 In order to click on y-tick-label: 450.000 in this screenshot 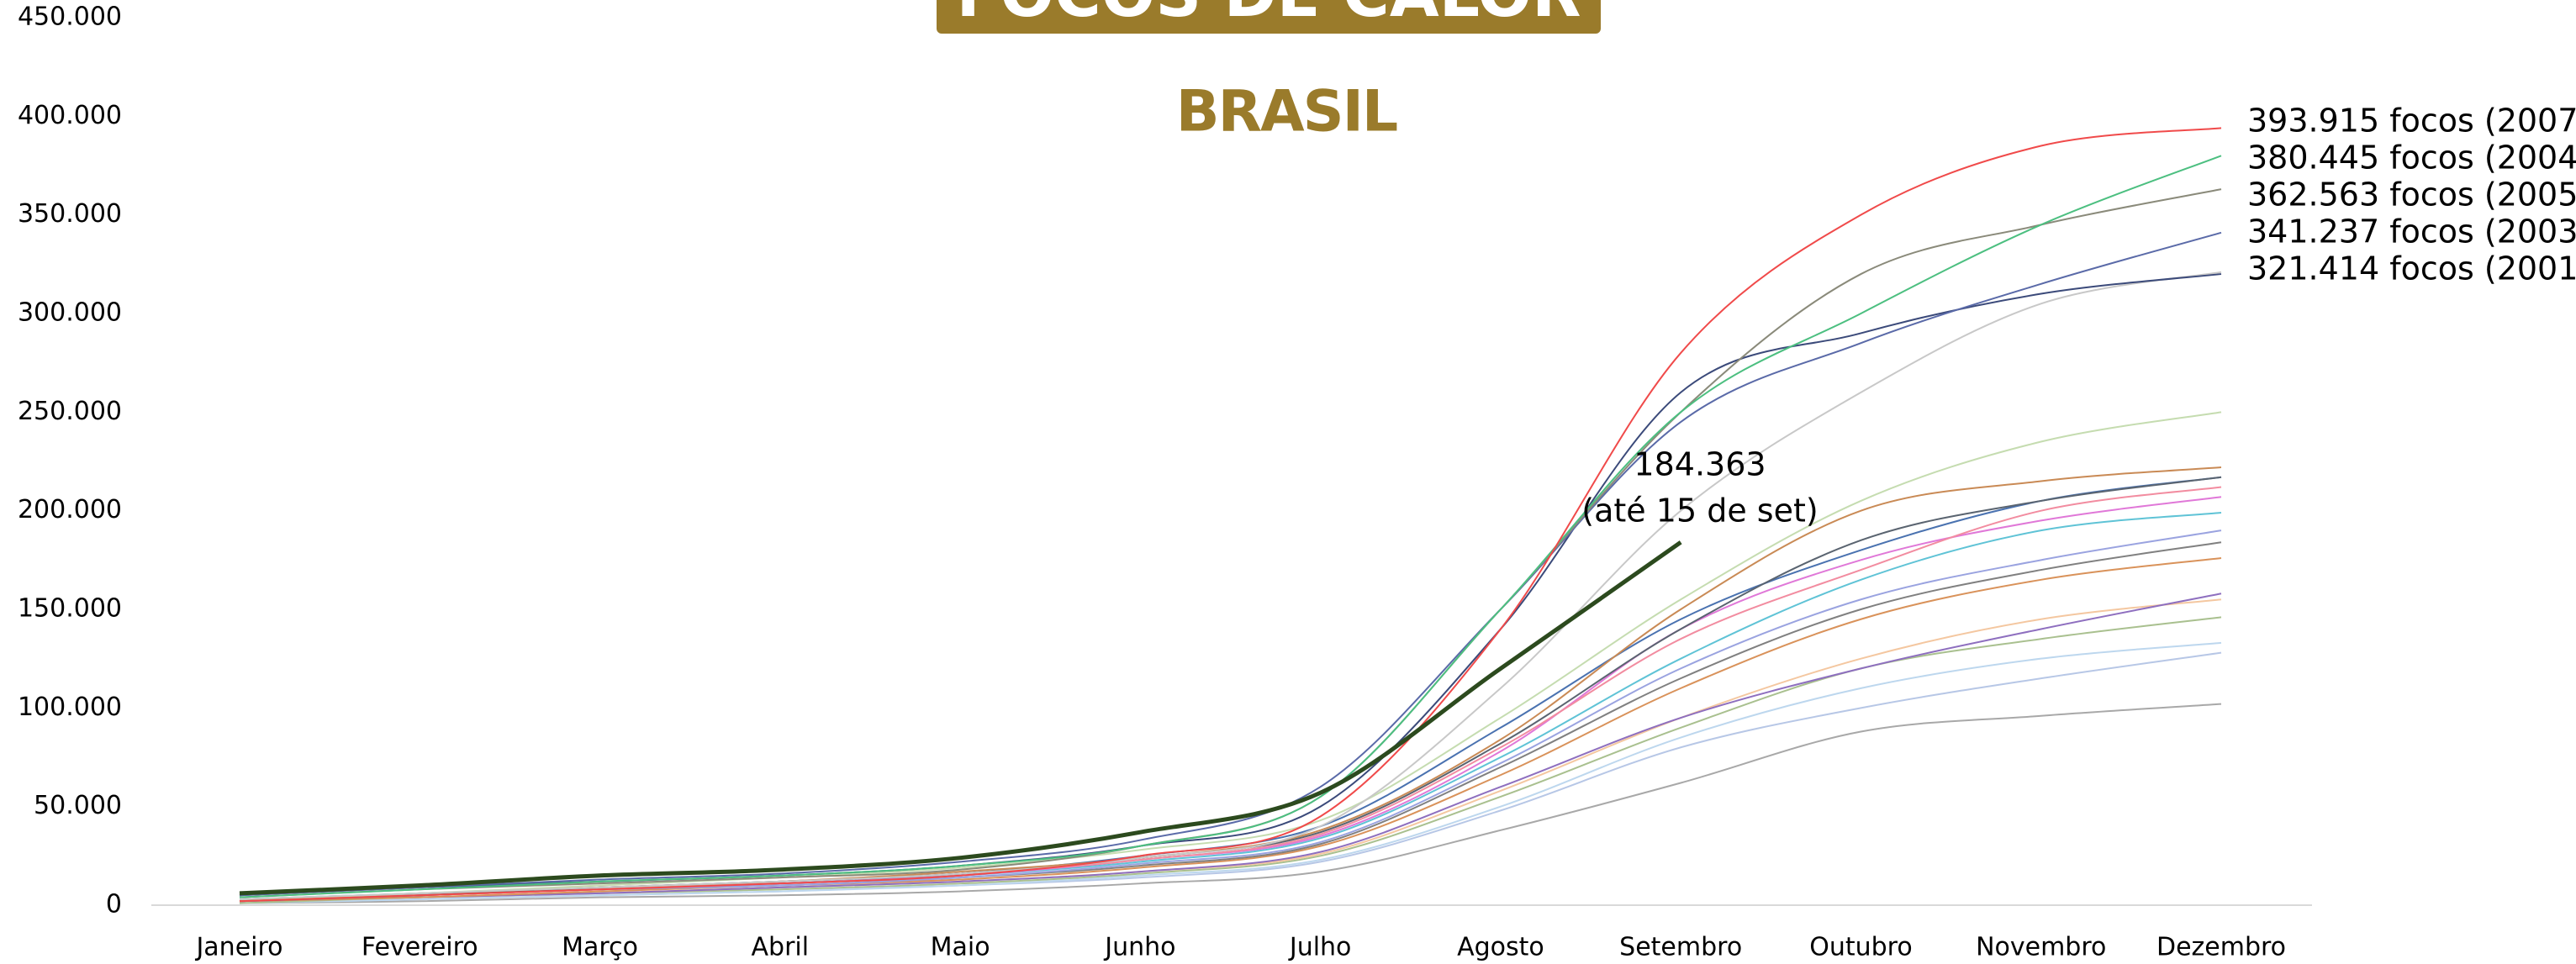, I will do `click(70, 17)`.